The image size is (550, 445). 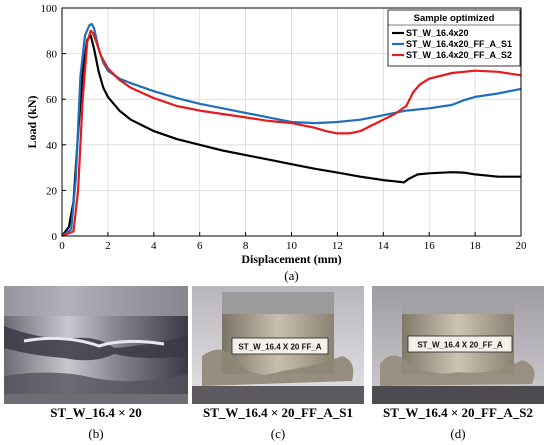 I want to click on photo-b, so click(x=96, y=345).